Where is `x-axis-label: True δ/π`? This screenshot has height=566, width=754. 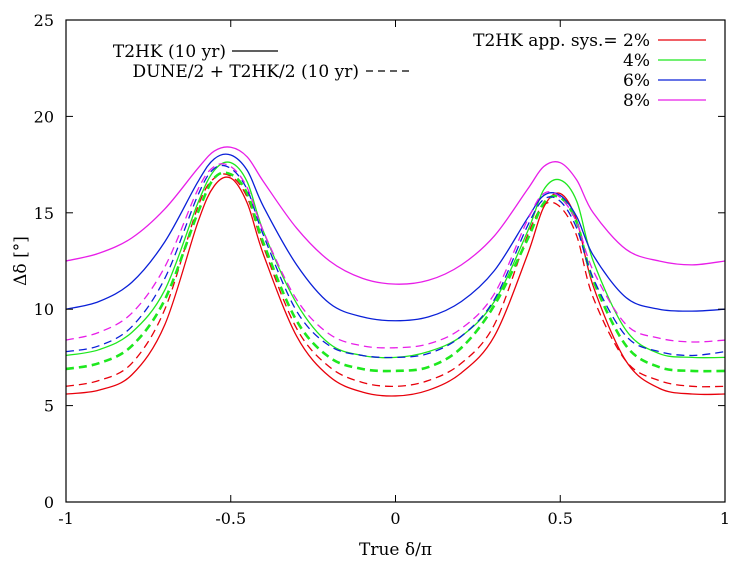
x-axis-label: True δ/π is located at coordinates (395, 550).